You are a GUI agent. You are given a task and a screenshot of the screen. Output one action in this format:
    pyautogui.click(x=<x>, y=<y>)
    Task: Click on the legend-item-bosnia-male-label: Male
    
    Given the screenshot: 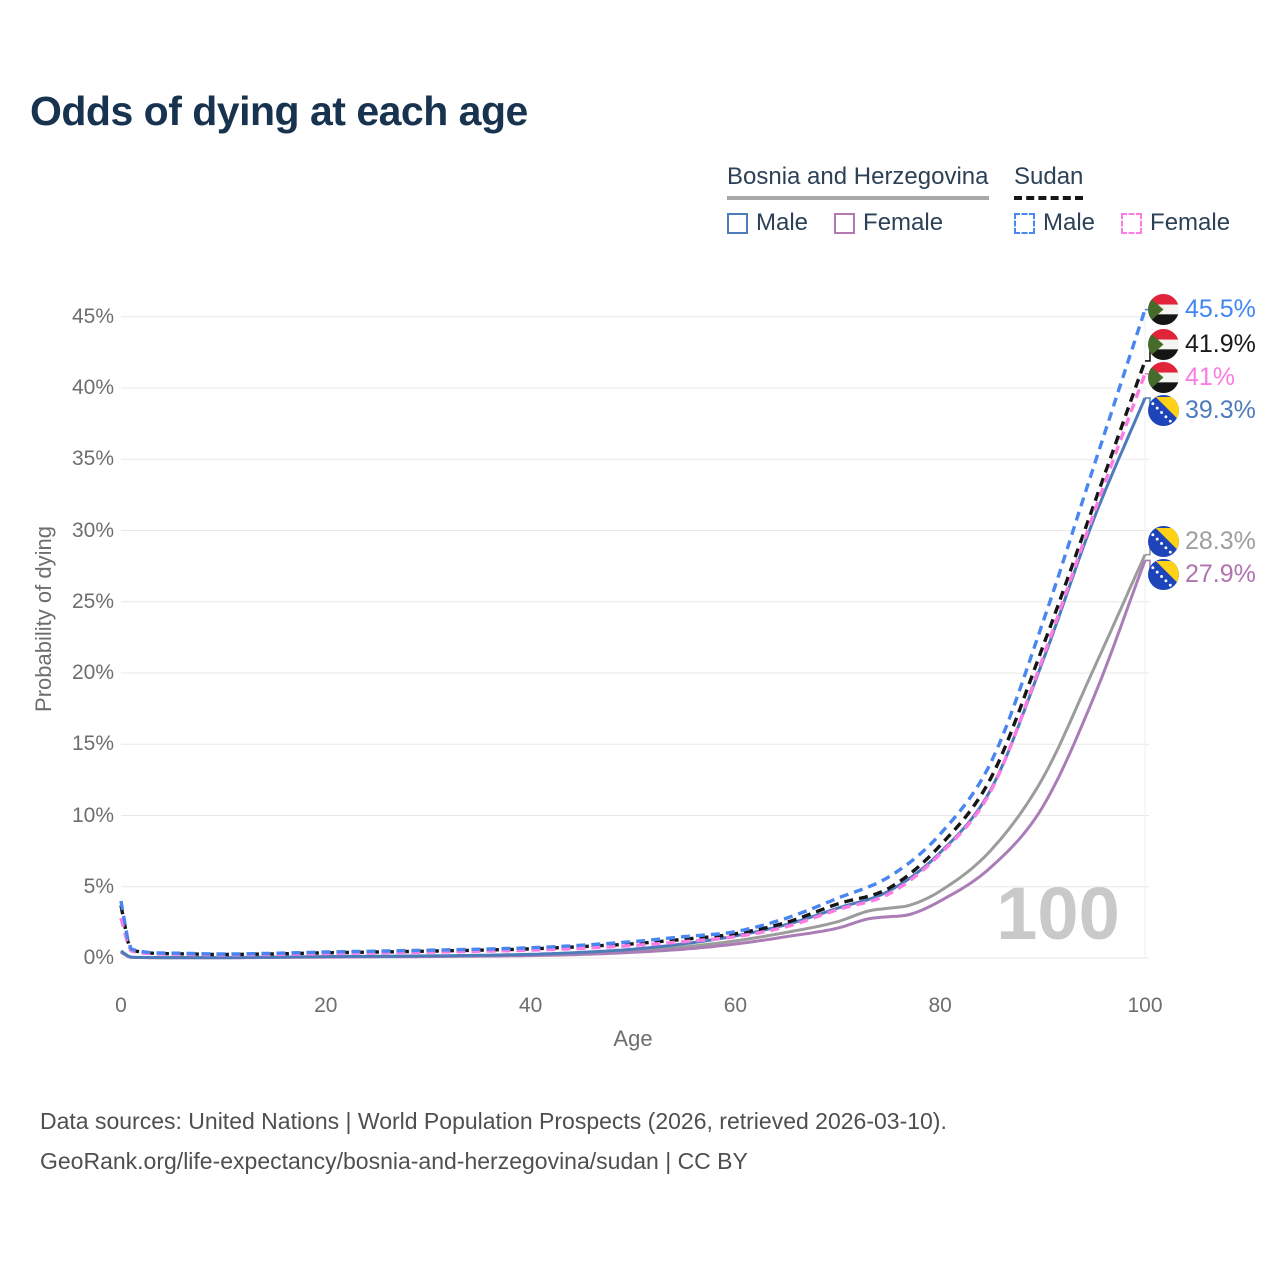 What is the action you would take?
    pyautogui.click(x=782, y=222)
    